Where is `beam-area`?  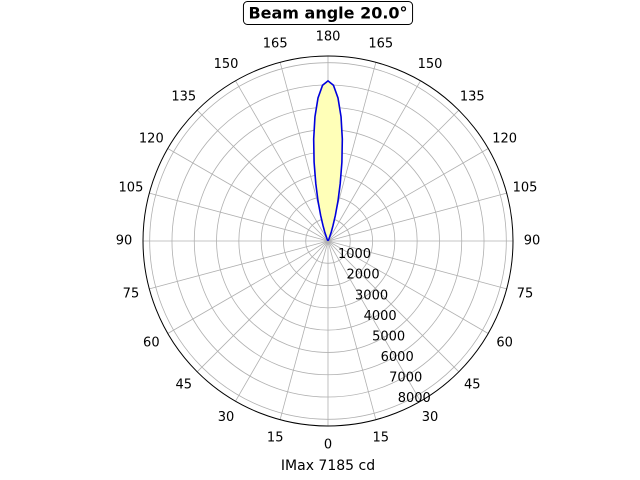 beam-area is located at coordinates (328, 160).